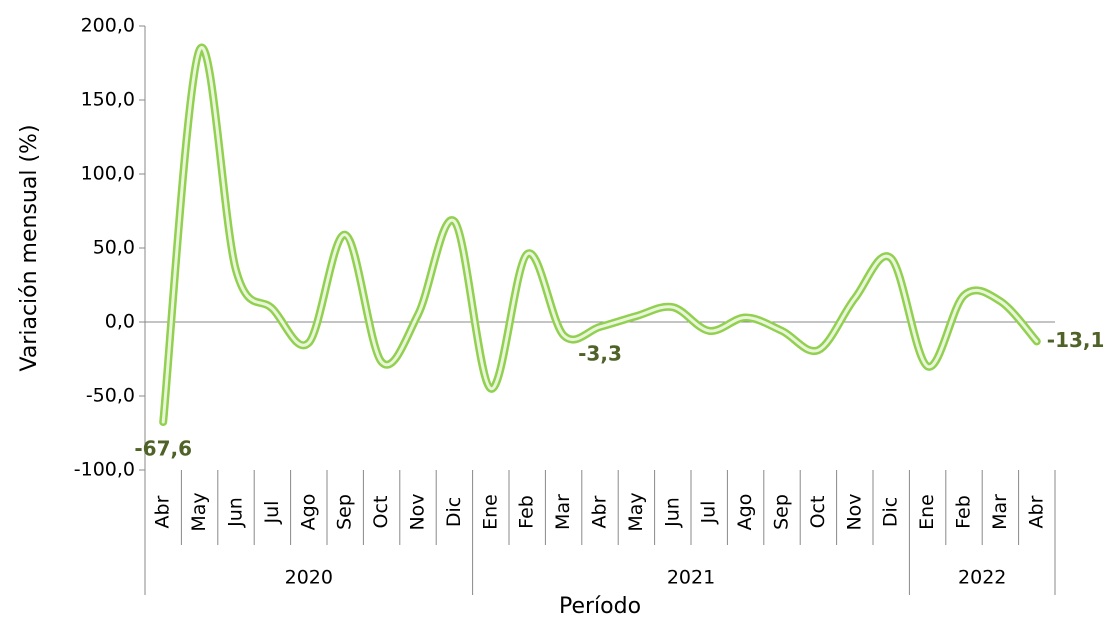 Image resolution: width=1107 pixels, height=621 pixels. Describe the element at coordinates (29, 247) in the screenshot. I see `y-axis-title: Variación mensual (%)` at that location.